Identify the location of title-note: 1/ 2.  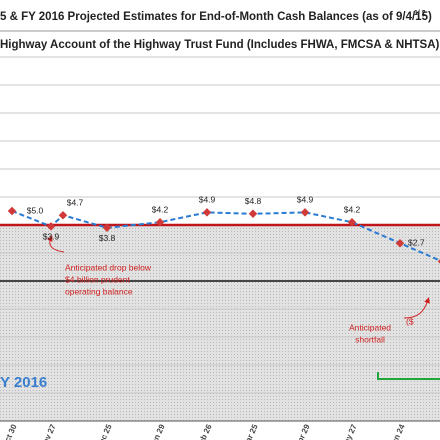
(420, 13).